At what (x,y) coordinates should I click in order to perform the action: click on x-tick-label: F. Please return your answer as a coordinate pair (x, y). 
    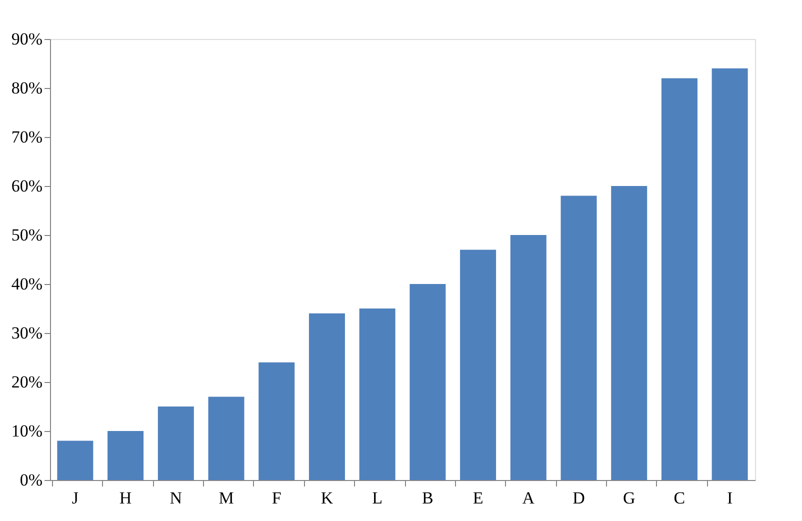
    Looking at the image, I should click on (277, 498).